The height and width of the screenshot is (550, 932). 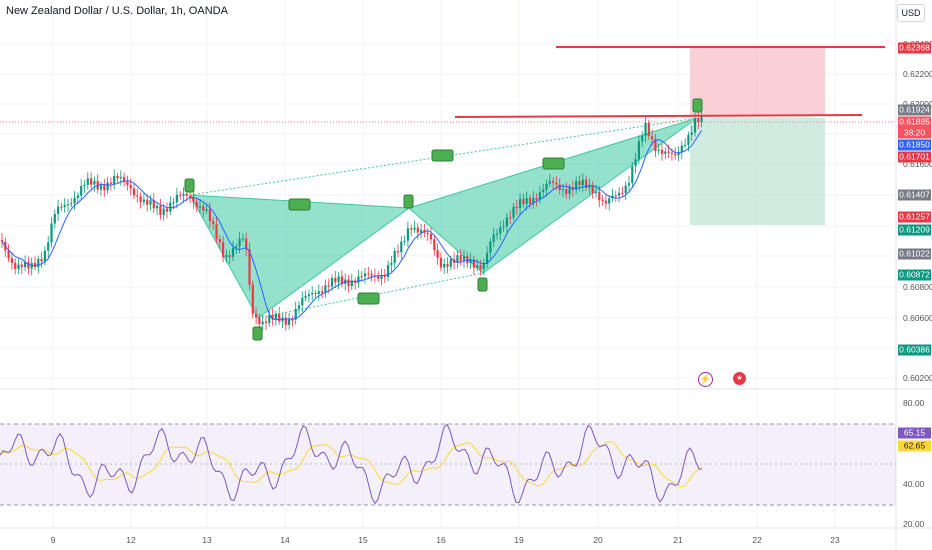 I want to click on take-profit-zone, so click(x=757, y=171).